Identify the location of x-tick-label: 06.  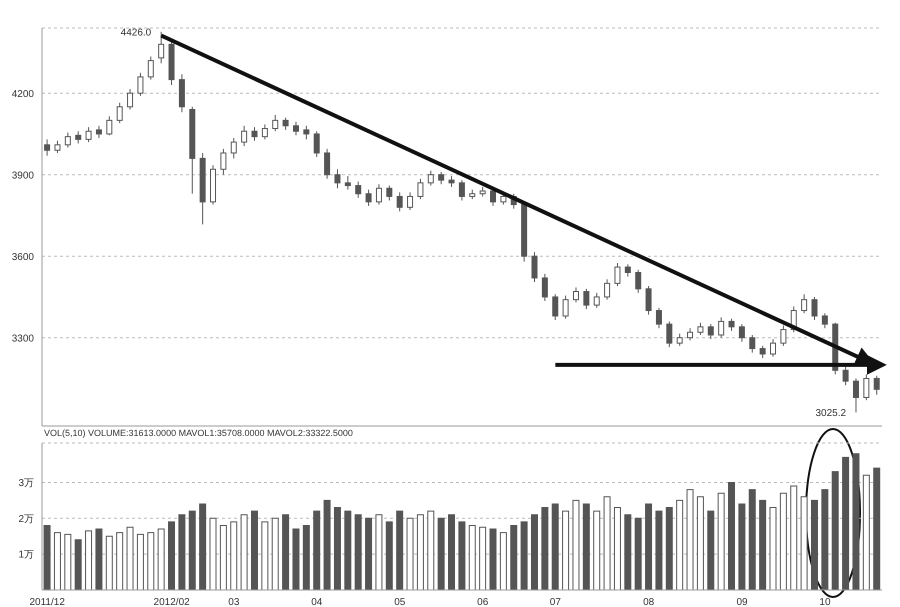
(483, 602).